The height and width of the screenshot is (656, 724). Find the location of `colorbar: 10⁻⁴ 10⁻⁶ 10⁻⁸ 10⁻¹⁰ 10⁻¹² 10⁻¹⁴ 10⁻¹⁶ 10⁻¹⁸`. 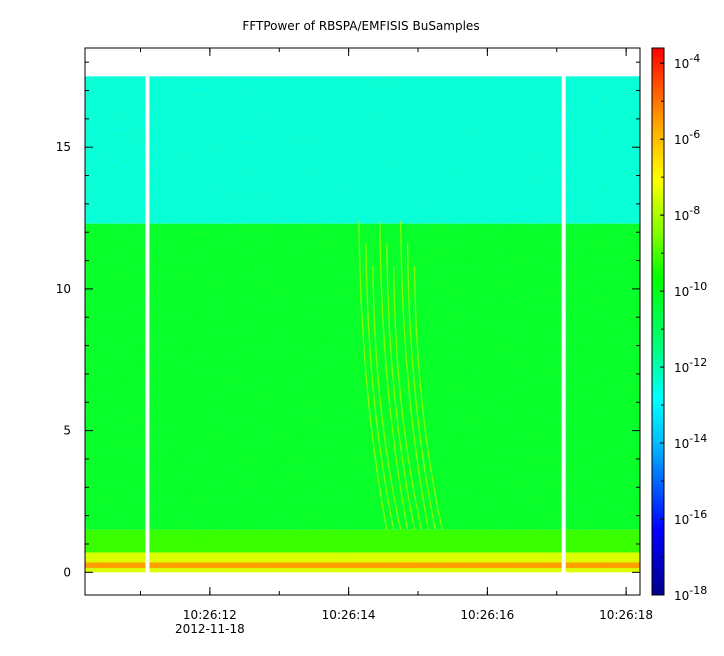

colorbar: 10⁻⁴ 10⁻⁶ 10⁻⁸ 10⁻¹⁰ 10⁻¹² 10⁻¹⁴ 10⁻¹⁶ 10⁻¹⁸ is located at coordinates (679, 325).